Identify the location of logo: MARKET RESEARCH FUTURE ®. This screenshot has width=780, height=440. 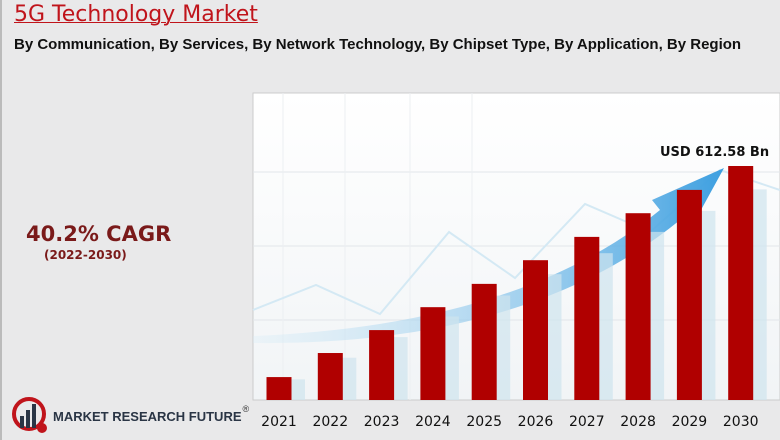
(130, 416).